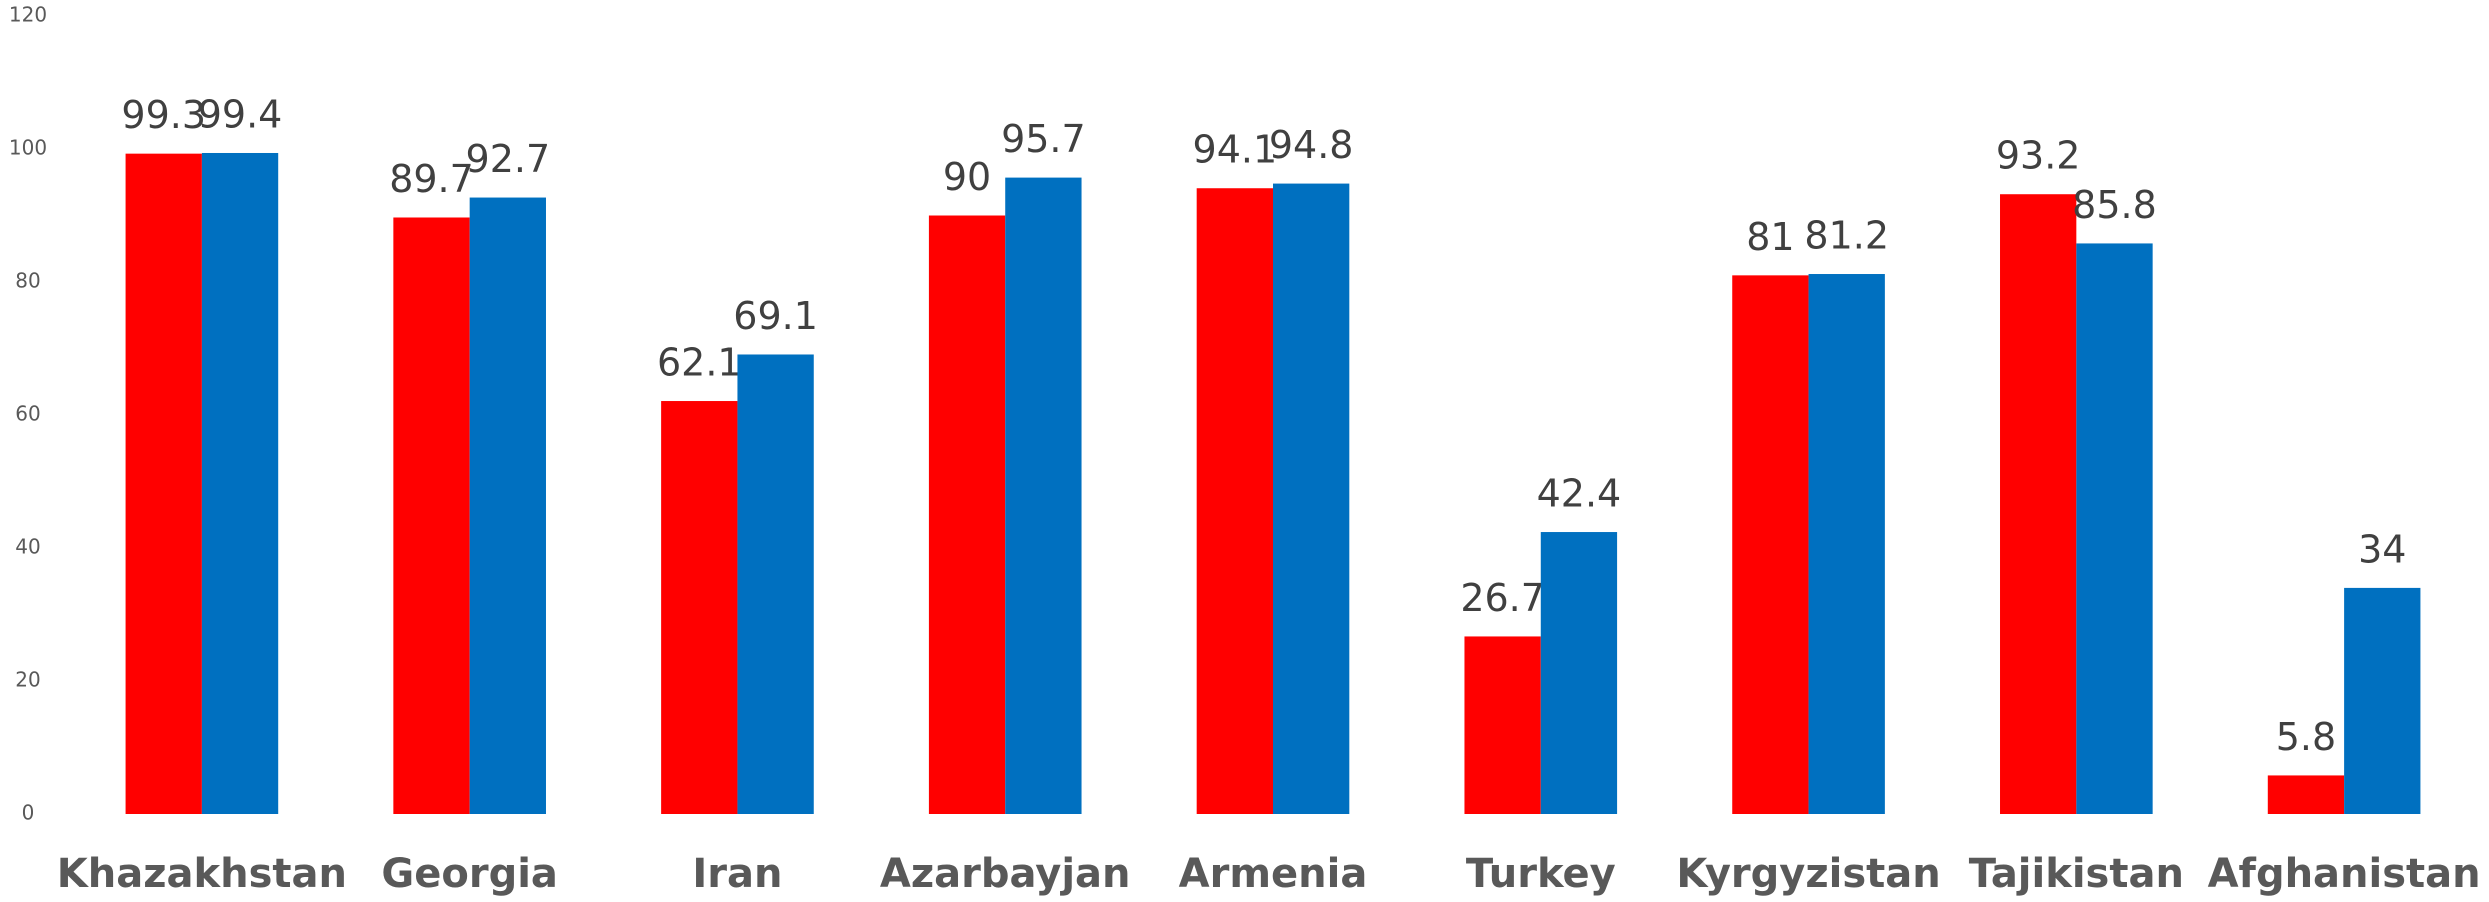 The width and height of the screenshot is (2489, 902). What do you see at coordinates (1005, 874) in the screenshot?
I see `x-tick-label: Azarbayjan` at bounding box center [1005, 874].